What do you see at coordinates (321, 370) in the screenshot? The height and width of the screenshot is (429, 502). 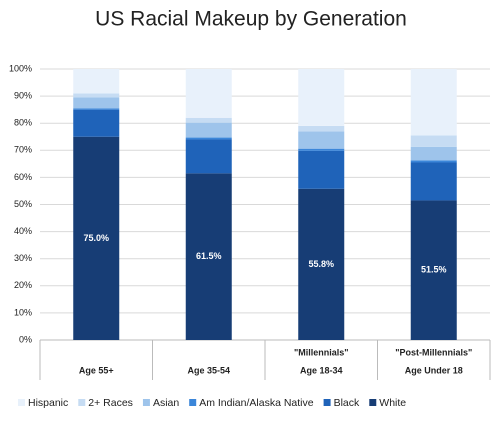 I see `x-tick-label: Age 18-34` at bounding box center [321, 370].